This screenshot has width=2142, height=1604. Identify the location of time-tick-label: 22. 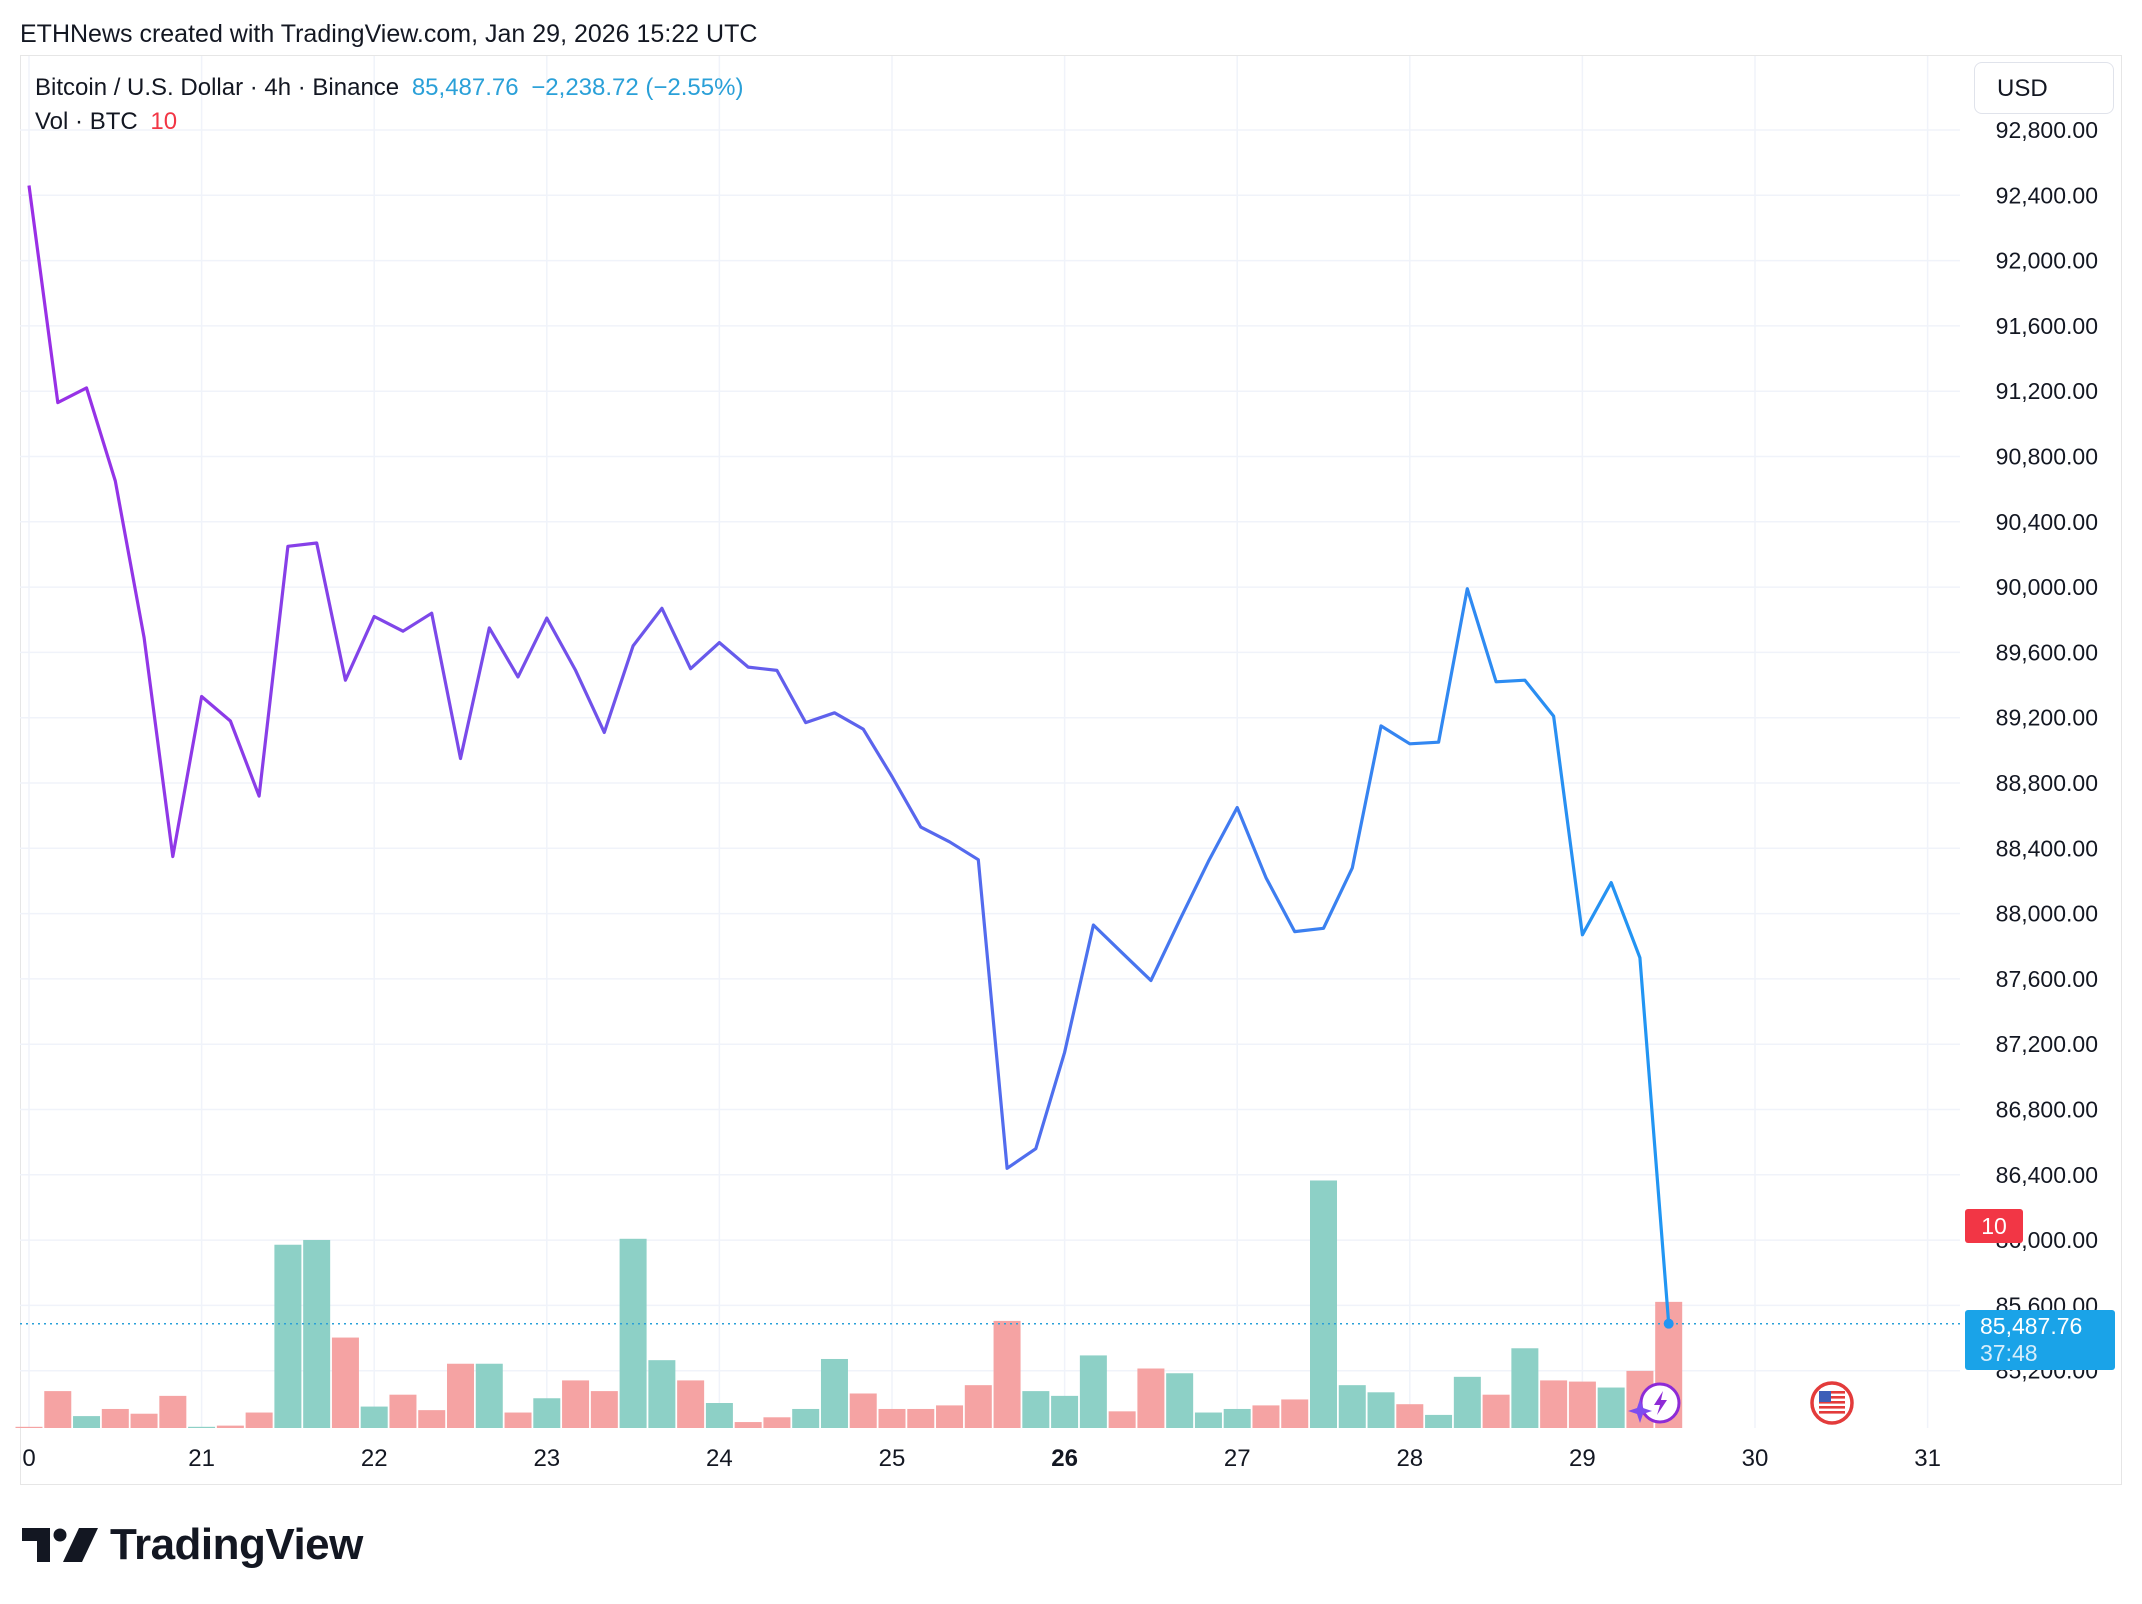
(374, 1458).